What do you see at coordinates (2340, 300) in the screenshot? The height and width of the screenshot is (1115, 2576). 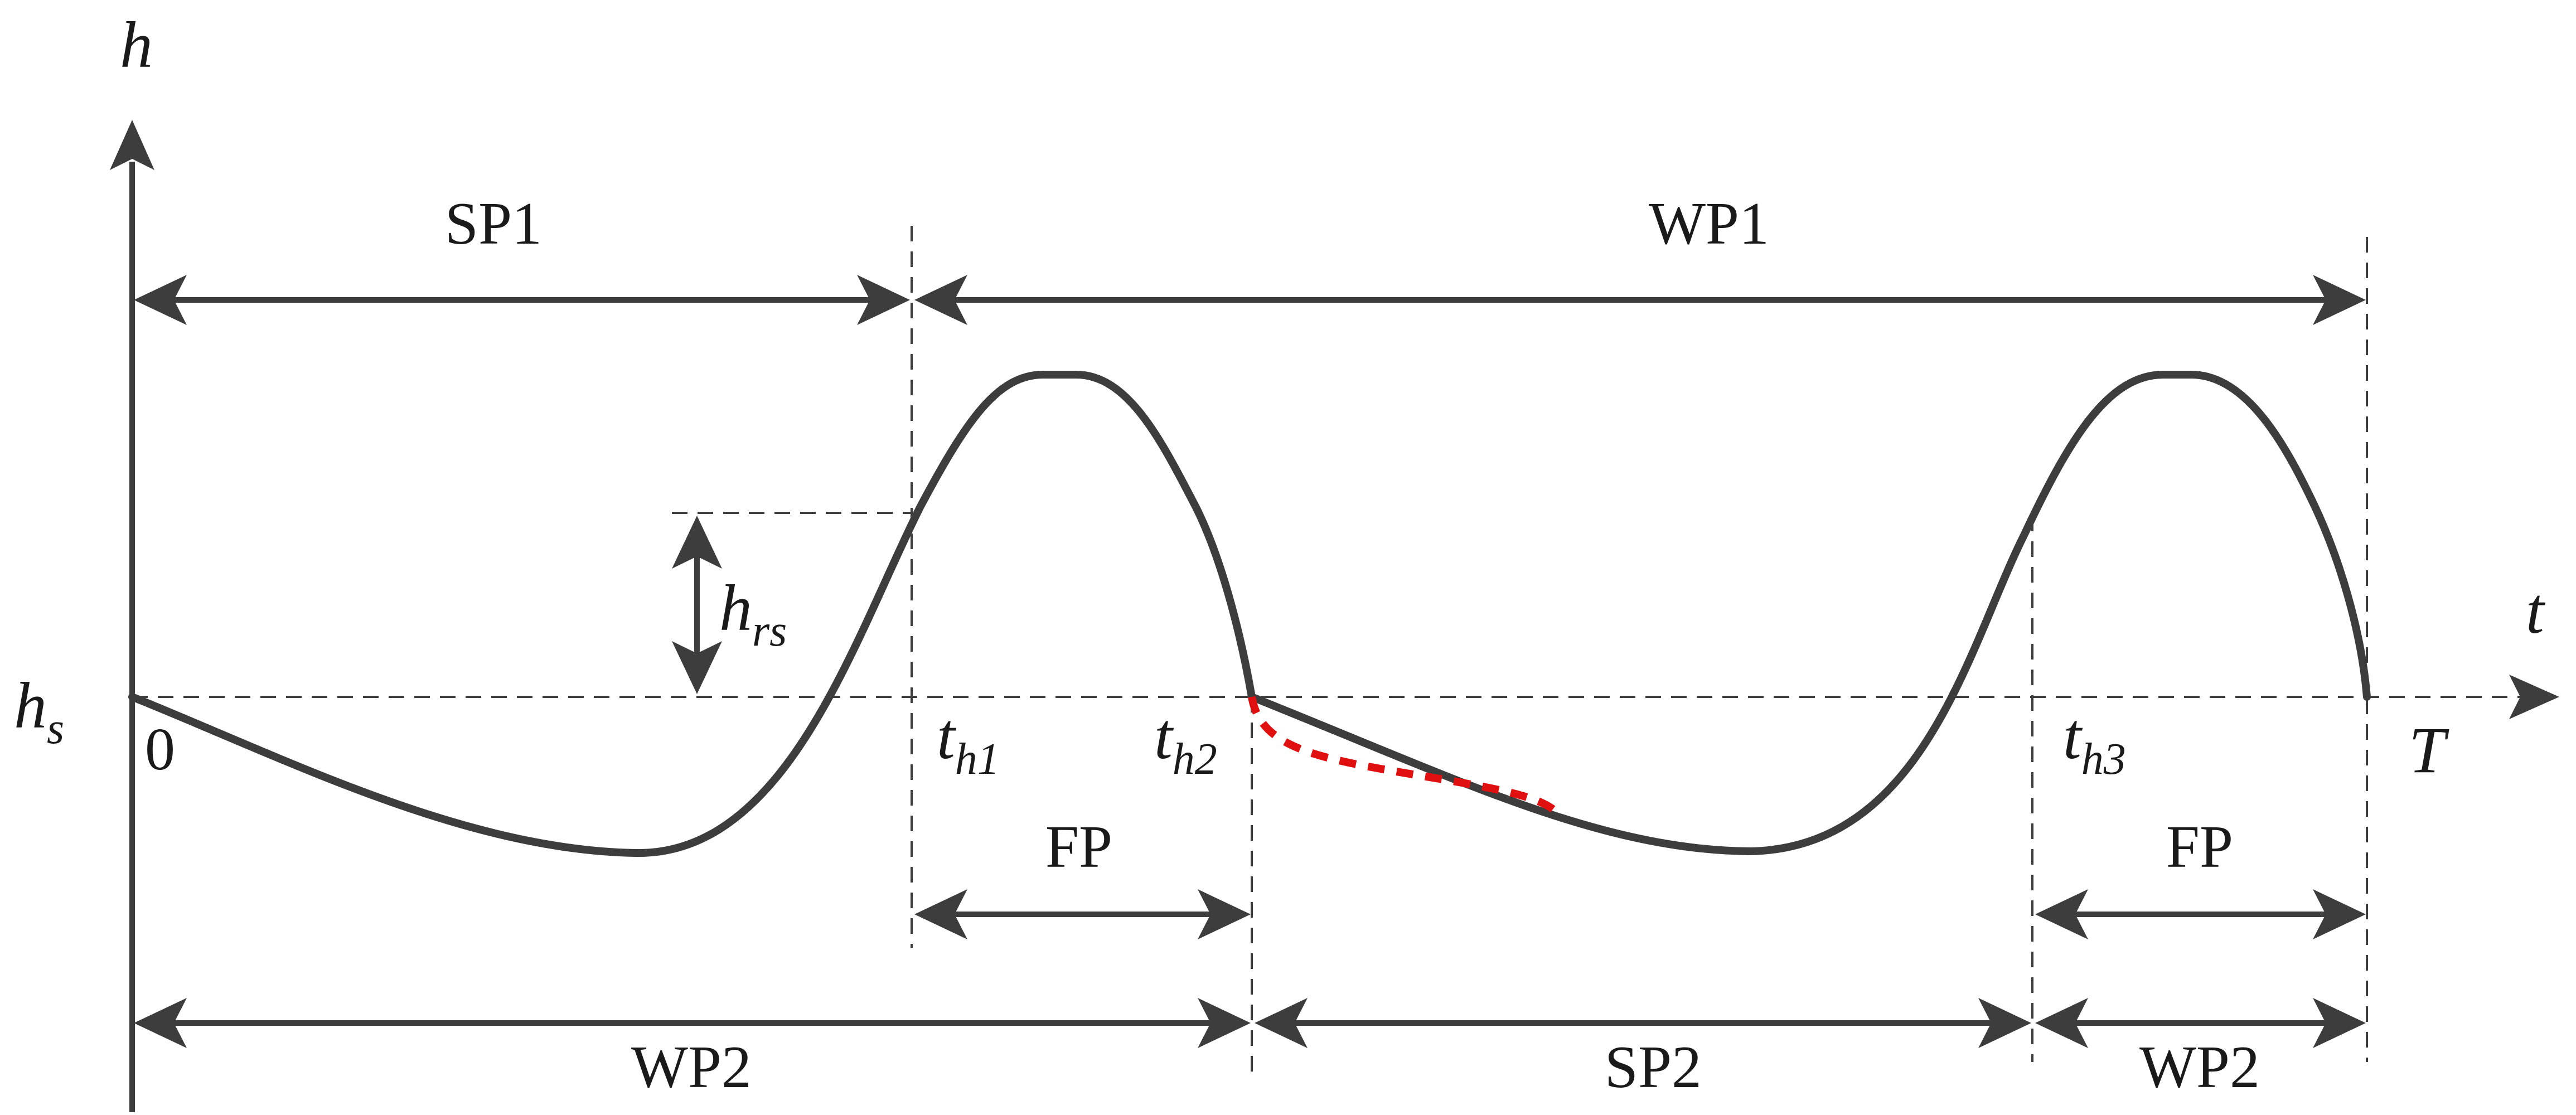 I see `span-wp1-right-arrow-icon` at bounding box center [2340, 300].